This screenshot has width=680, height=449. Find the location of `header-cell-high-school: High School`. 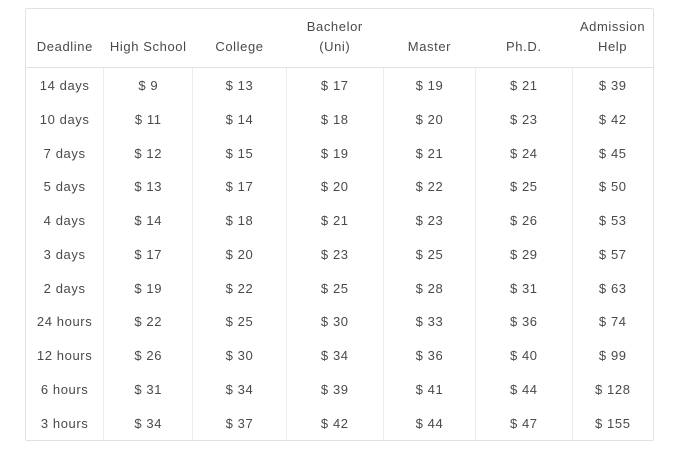

header-cell-high-school: High School is located at coordinates (148, 38).